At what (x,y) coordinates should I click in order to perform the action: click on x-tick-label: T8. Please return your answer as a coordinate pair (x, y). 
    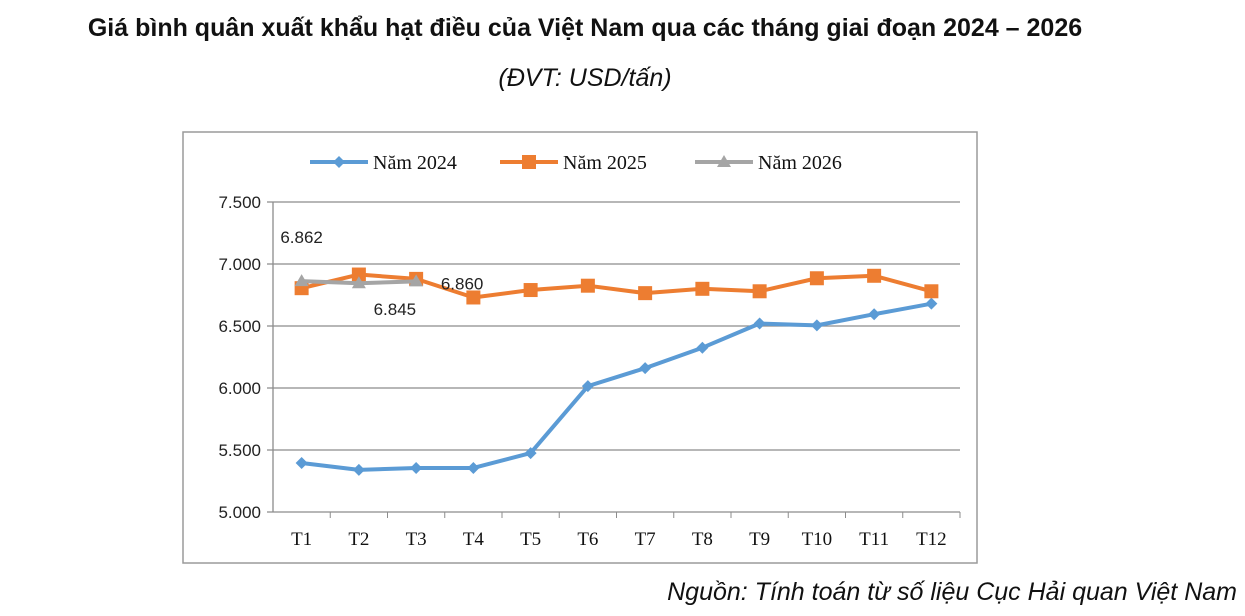
    Looking at the image, I should click on (702, 539).